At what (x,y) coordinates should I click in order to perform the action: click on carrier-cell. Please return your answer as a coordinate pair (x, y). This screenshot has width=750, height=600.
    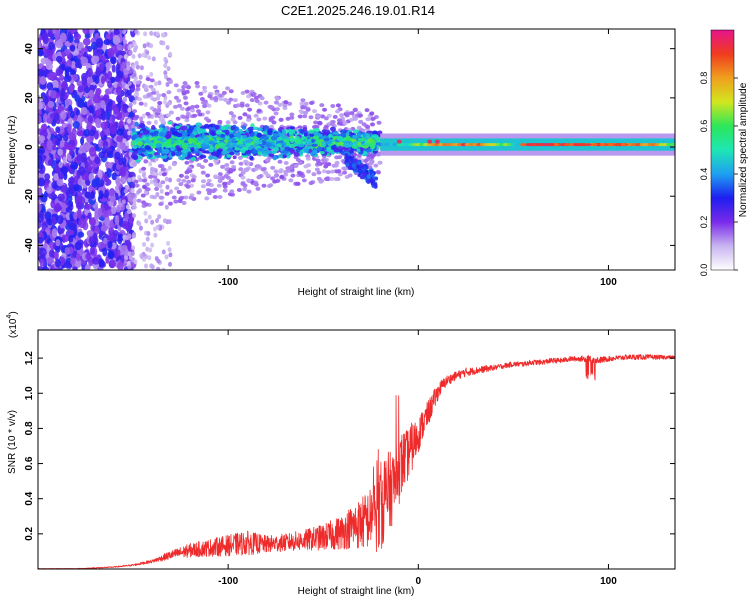
    Looking at the image, I should click on (556, 145).